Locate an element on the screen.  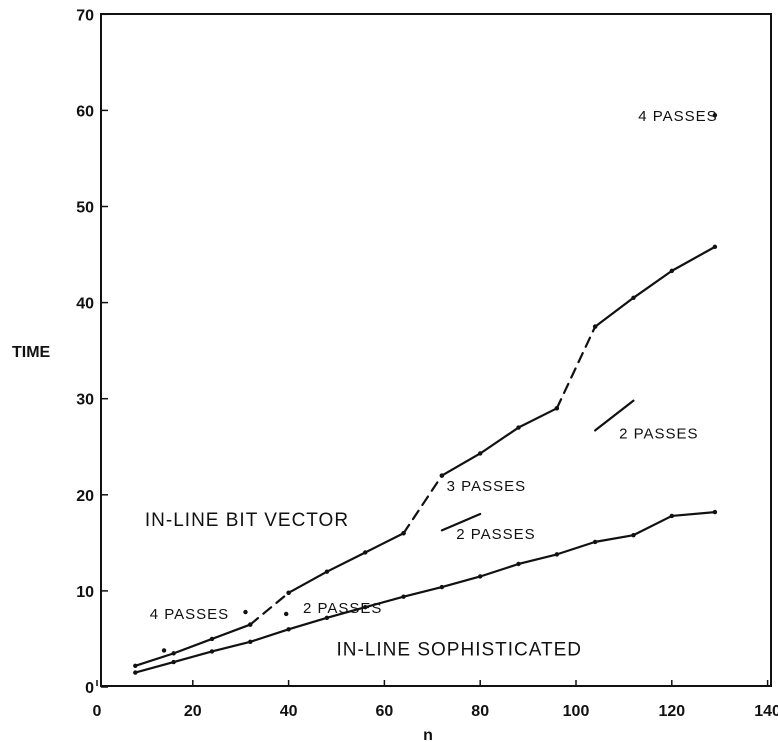
y-axis-title: TIME is located at coordinates (31, 352).